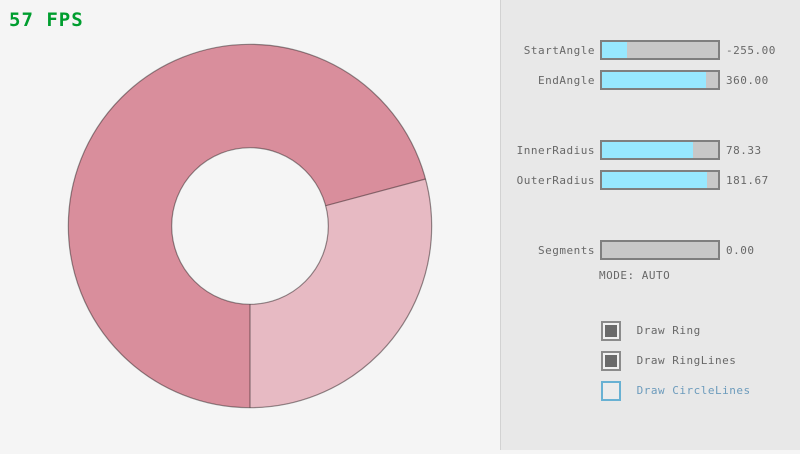 The image size is (800, 454). I want to click on slider-value-outerradius: 181.67, so click(747, 180).